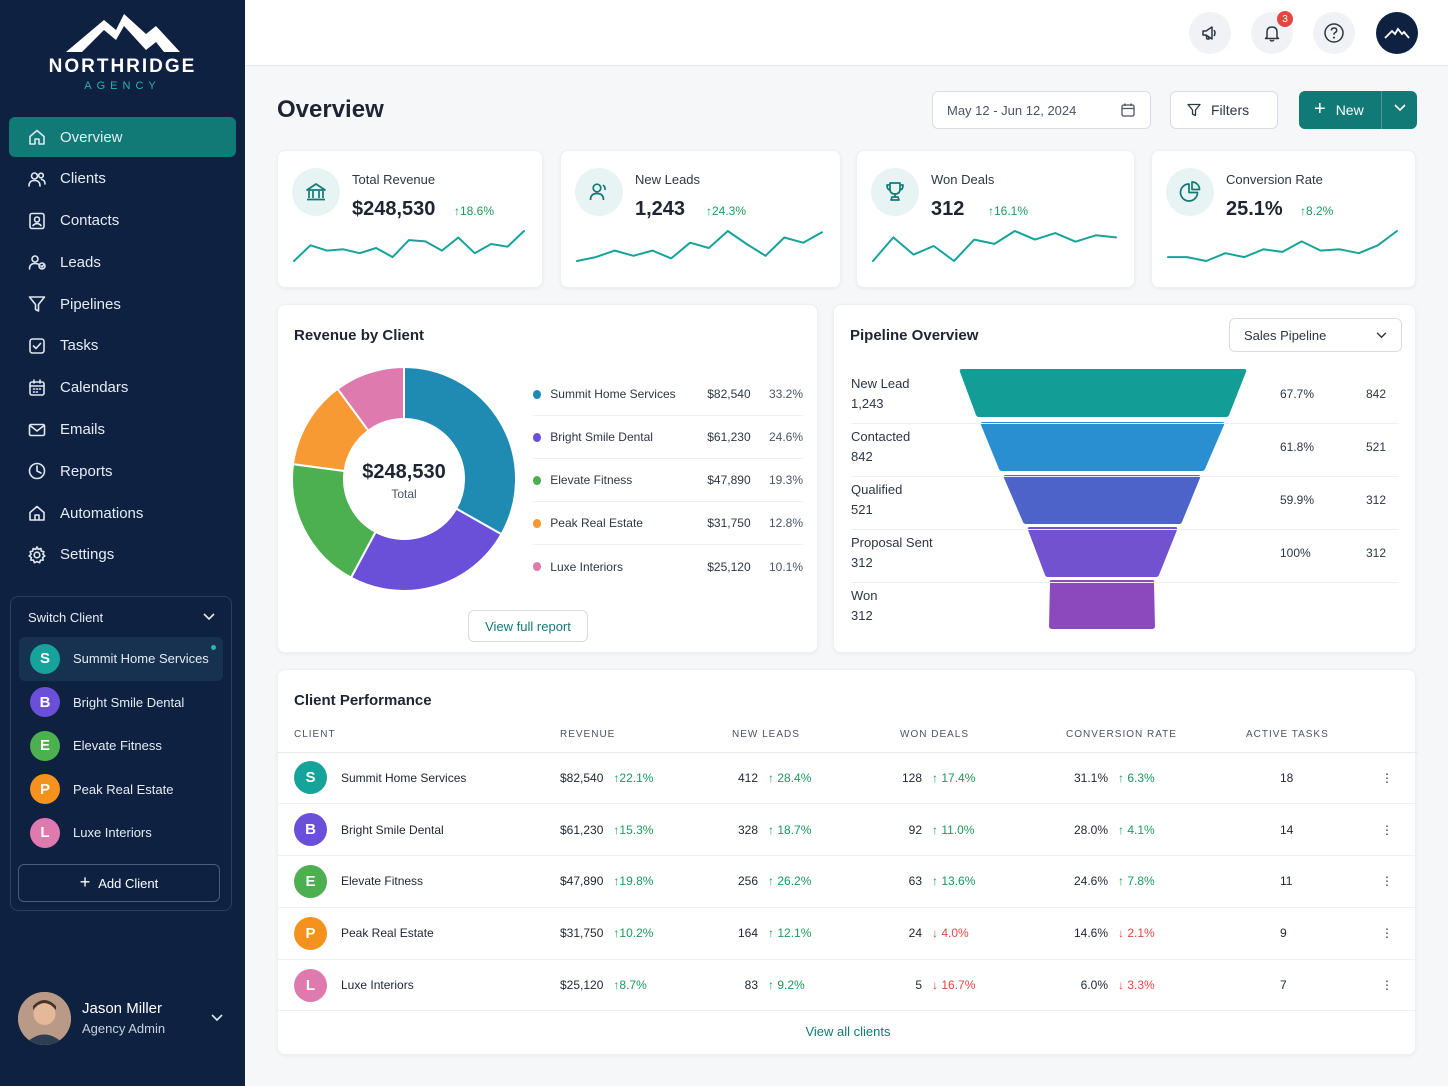 This screenshot has width=1448, height=1086. Describe the element at coordinates (460, 450) in the screenshot. I see `donut-slice-summit-home-services` at that location.